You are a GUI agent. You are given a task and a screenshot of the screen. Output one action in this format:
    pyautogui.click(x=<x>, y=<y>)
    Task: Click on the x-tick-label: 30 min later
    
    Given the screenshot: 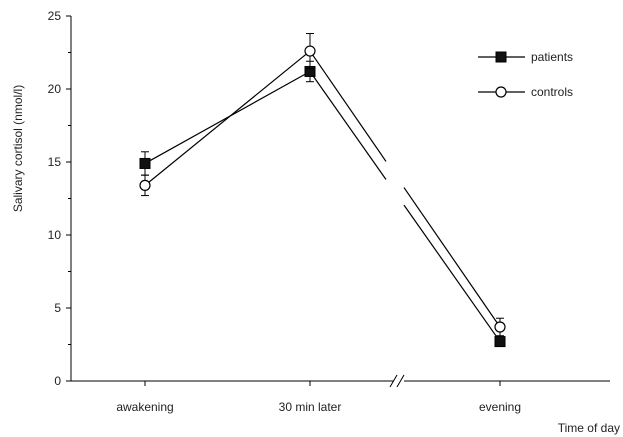 What is the action you would take?
    pyautogui.click(x=310, y=407)
    